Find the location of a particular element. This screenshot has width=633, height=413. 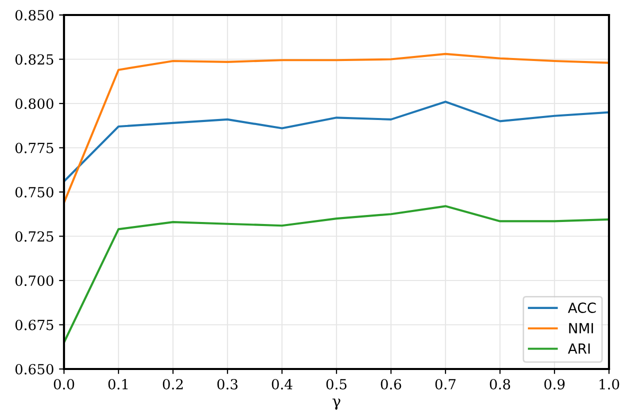

x-axis-title: γ is located at coordinates (336, 404).